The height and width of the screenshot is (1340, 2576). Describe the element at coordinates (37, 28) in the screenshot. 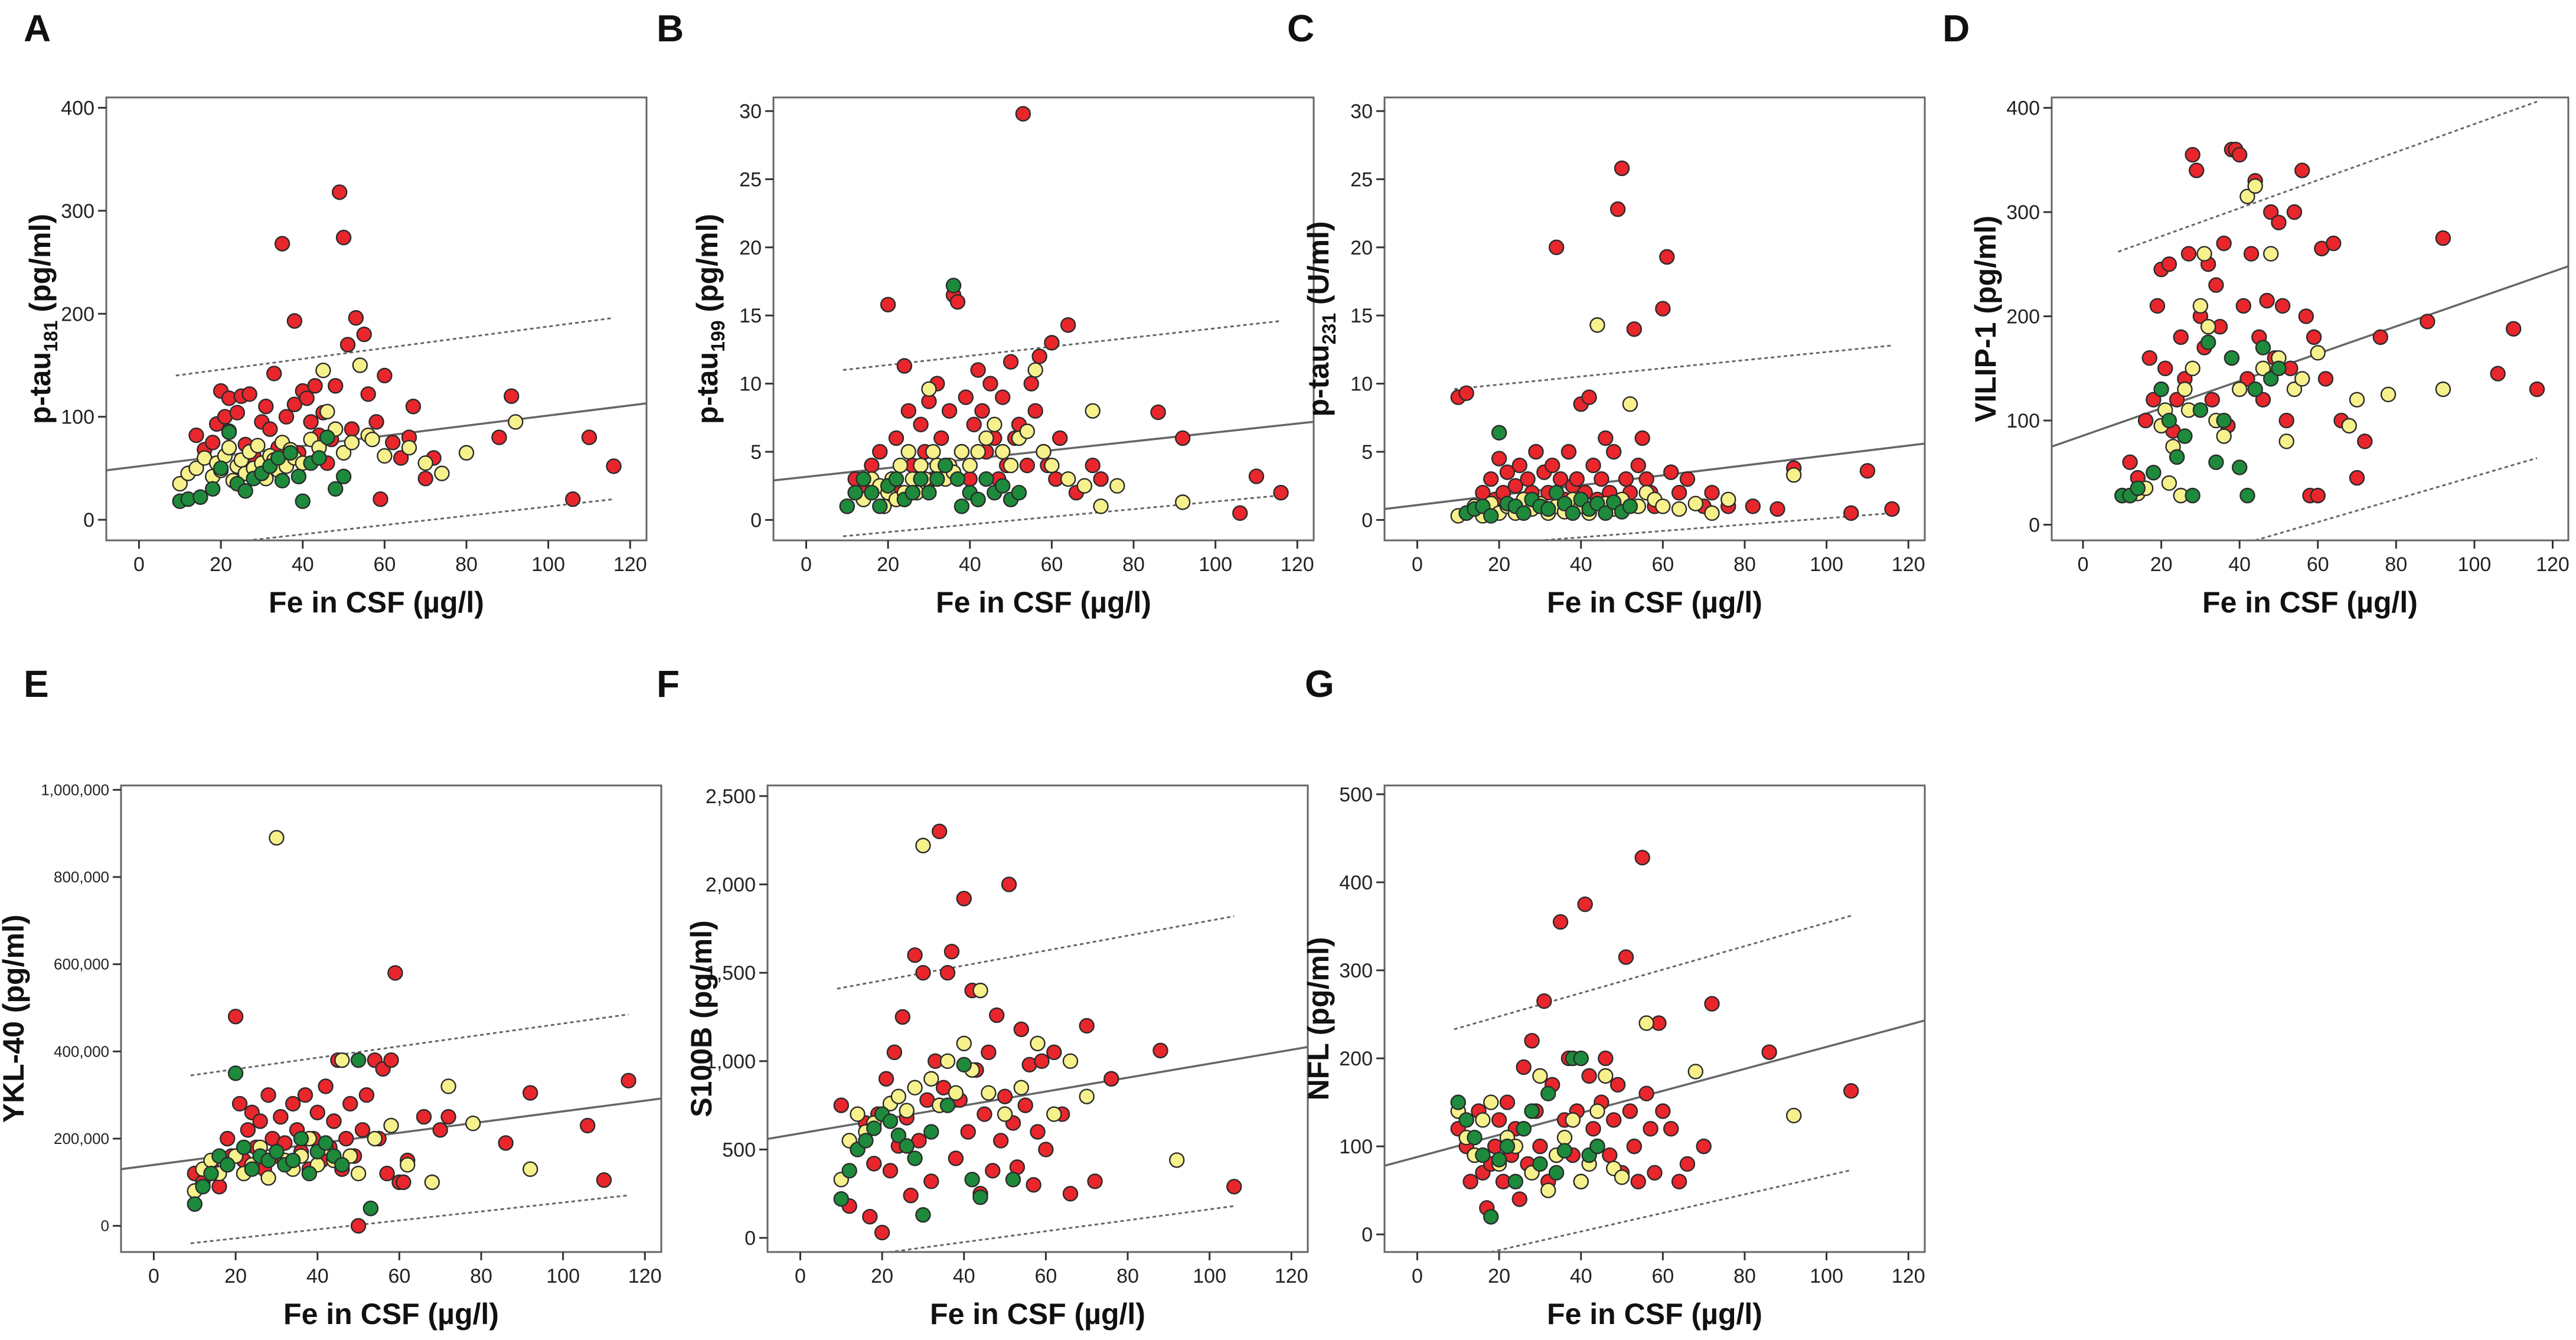

I see `panel-letter: A` at that location.